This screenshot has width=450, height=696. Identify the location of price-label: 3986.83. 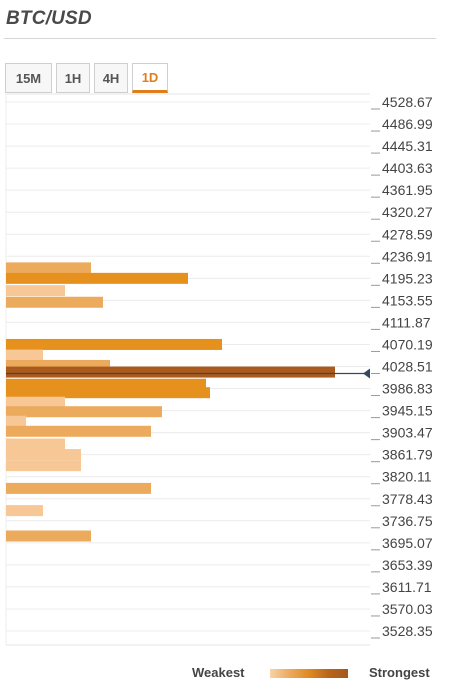
(407, 389).